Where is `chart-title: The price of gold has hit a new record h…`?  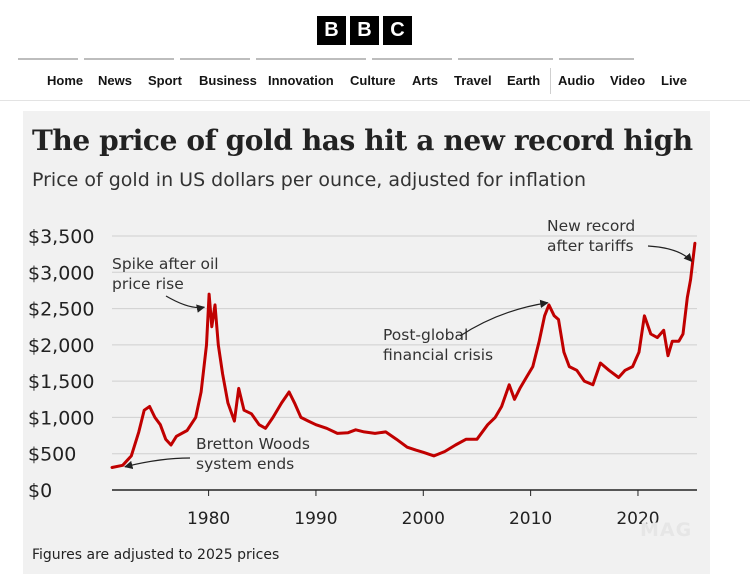
chart-title: The price of gold has hit a new record h… is located at coordinates (362, 140).